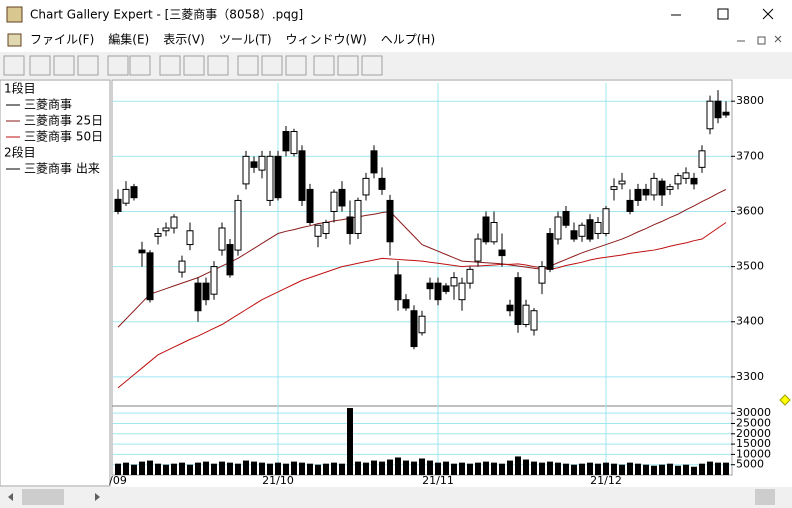 The width and height of the screenshot is (792, 508). Describe the element at coordinates (750, 266) in the screenshot. I see `y-tick-label: 3500` at that location.